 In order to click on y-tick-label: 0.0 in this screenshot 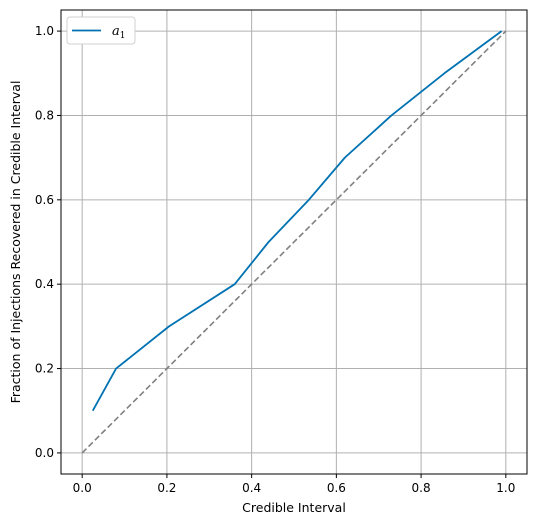, I will do `click(44, 453)`.